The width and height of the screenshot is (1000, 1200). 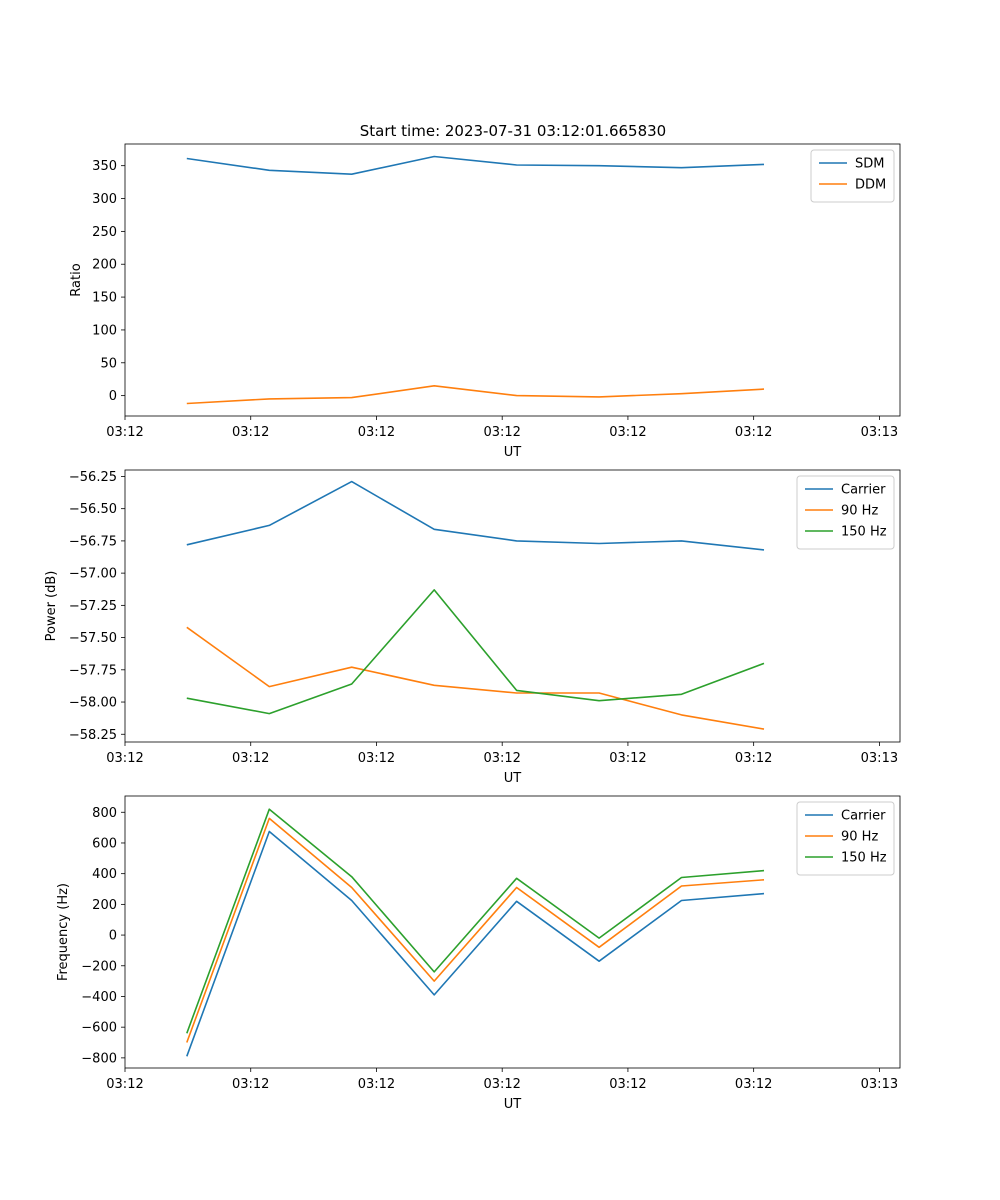 What do you see at coordinates (104, 166) in the screenshot?
I see `y-tick-label: 350` at bounding box center [104, 166].